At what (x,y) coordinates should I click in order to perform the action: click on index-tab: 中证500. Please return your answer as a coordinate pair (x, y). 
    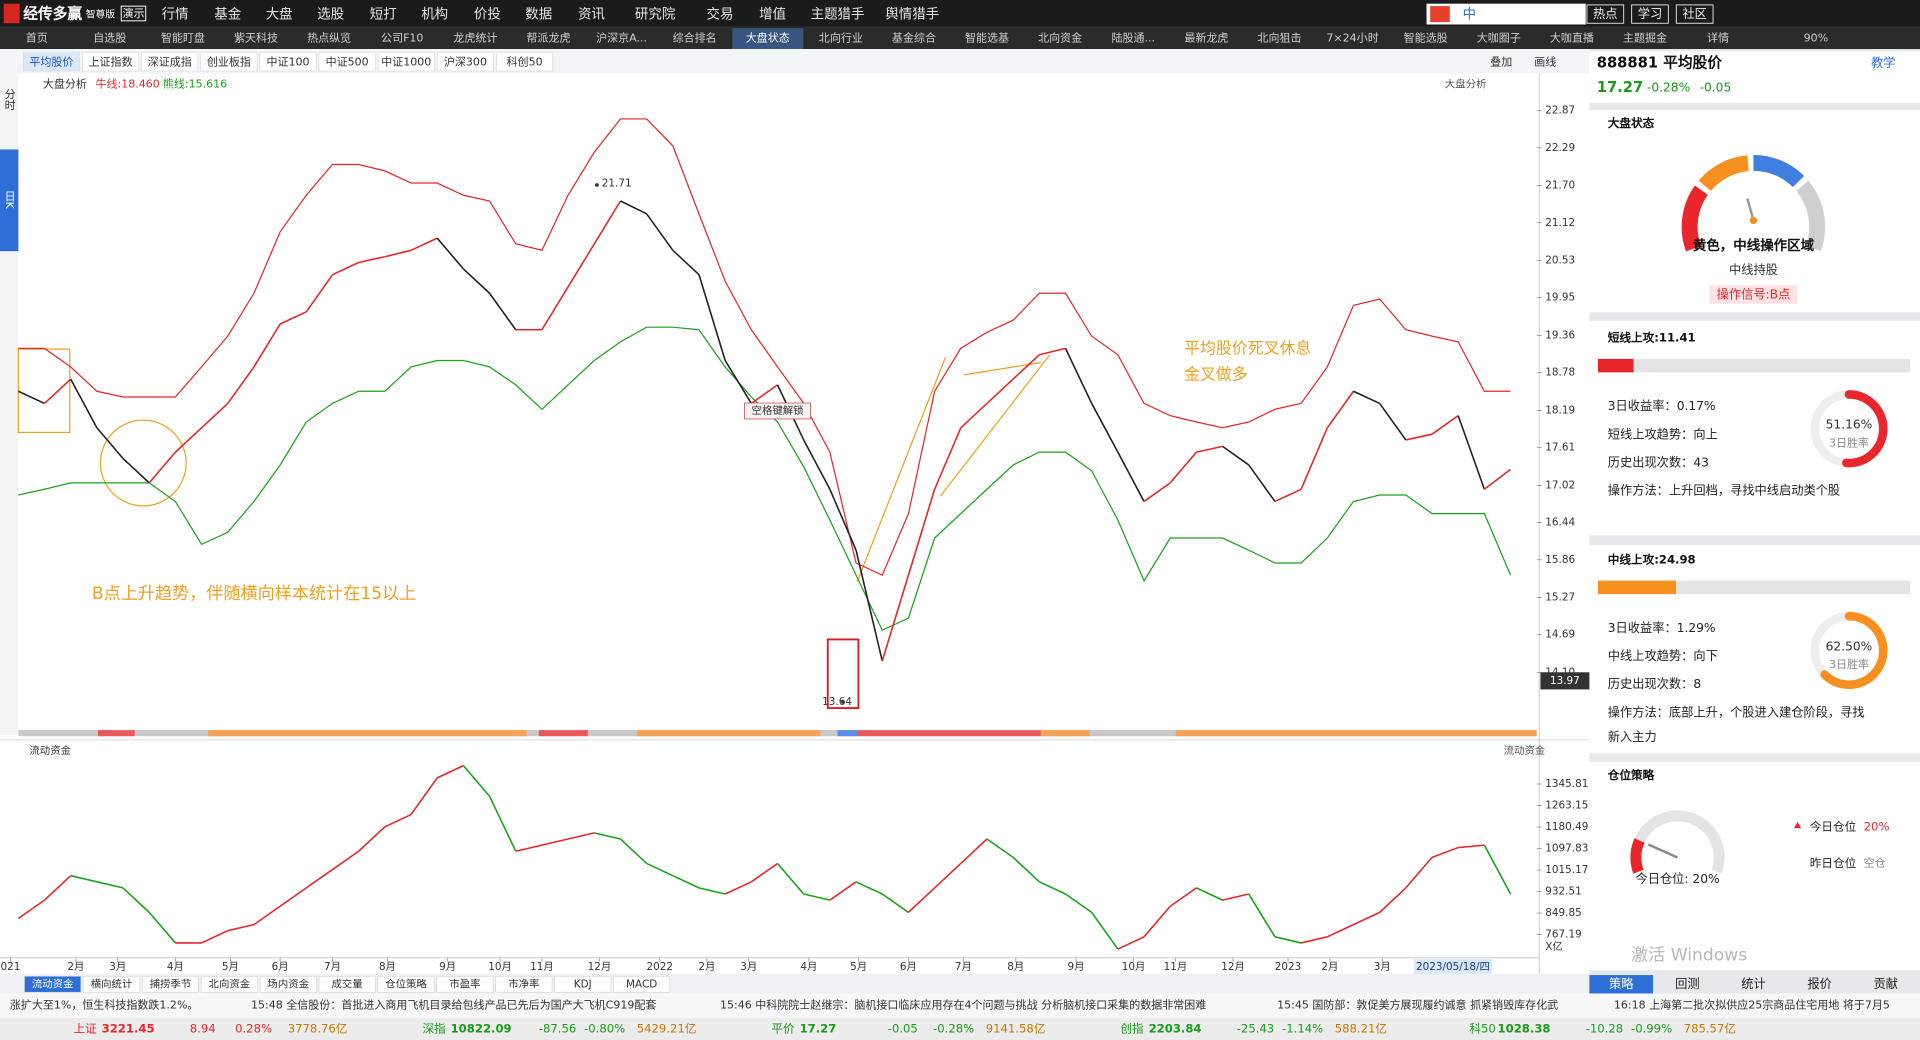
    Looking at the image, I should click on (347, 61).